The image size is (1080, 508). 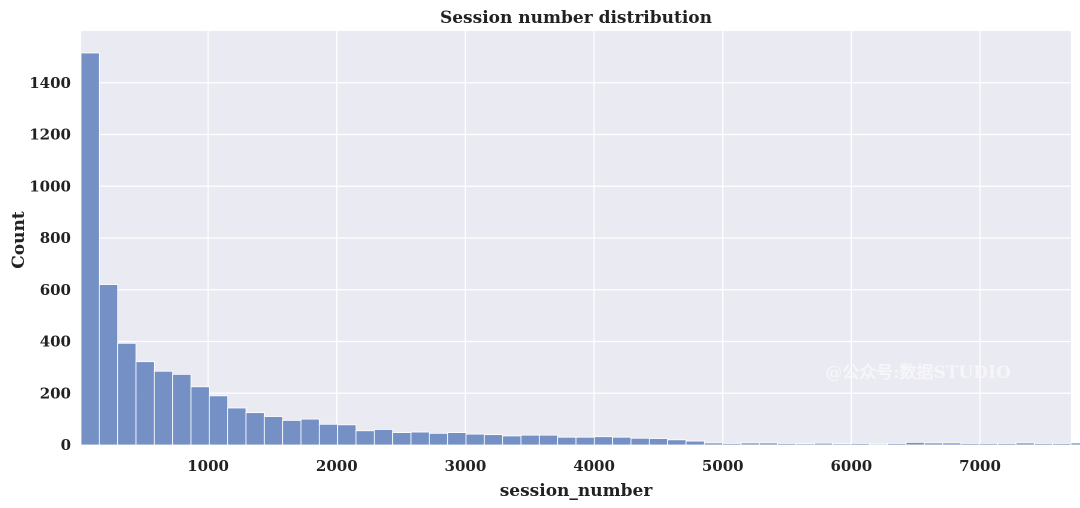 I want to click on x-tick-label: 1000, so click(x=208, y=466).